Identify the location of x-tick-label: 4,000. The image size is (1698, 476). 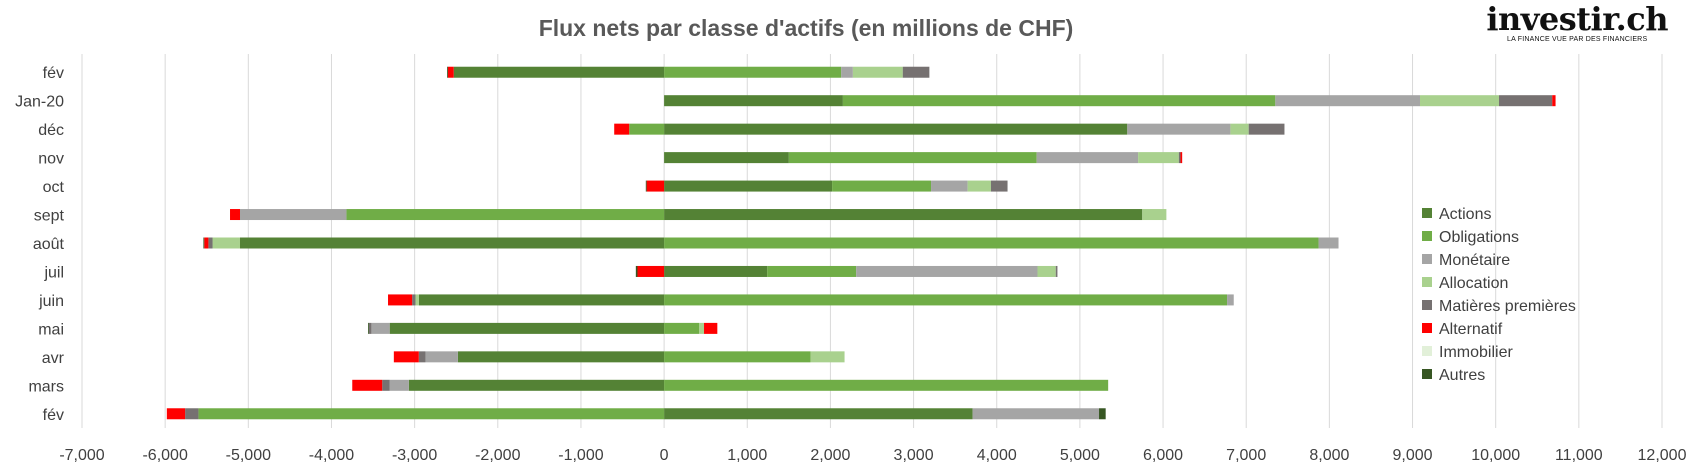
(997, 455).